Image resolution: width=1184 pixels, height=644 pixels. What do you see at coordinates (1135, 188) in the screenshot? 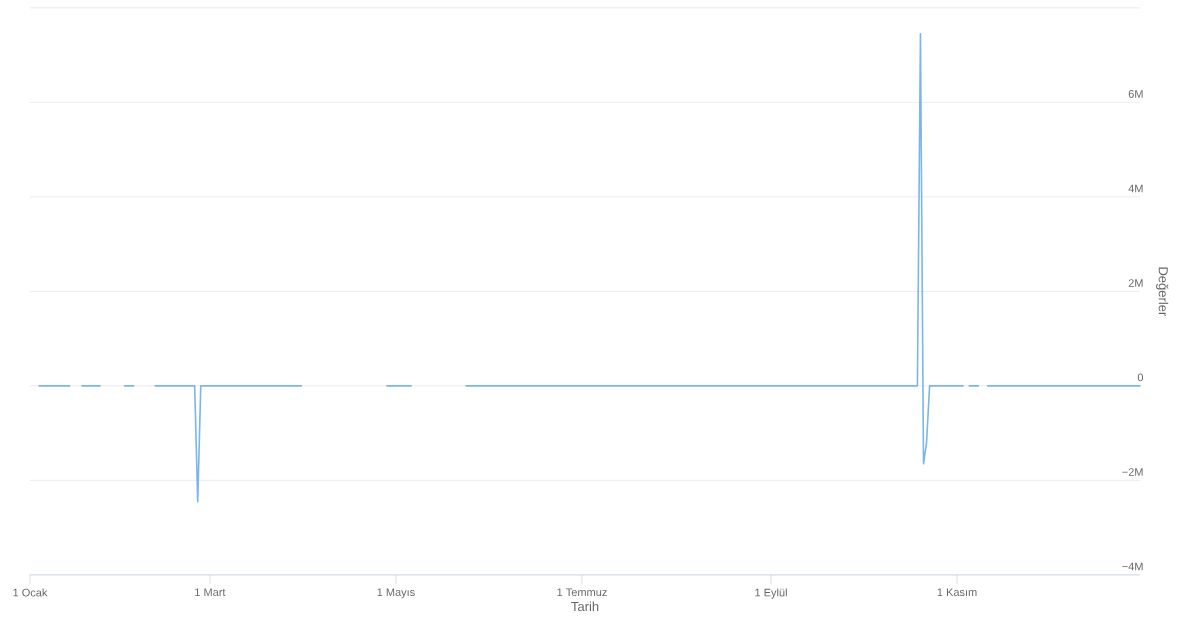
I see `y-tick-label: 4M` at bounding box center [1135, 188].